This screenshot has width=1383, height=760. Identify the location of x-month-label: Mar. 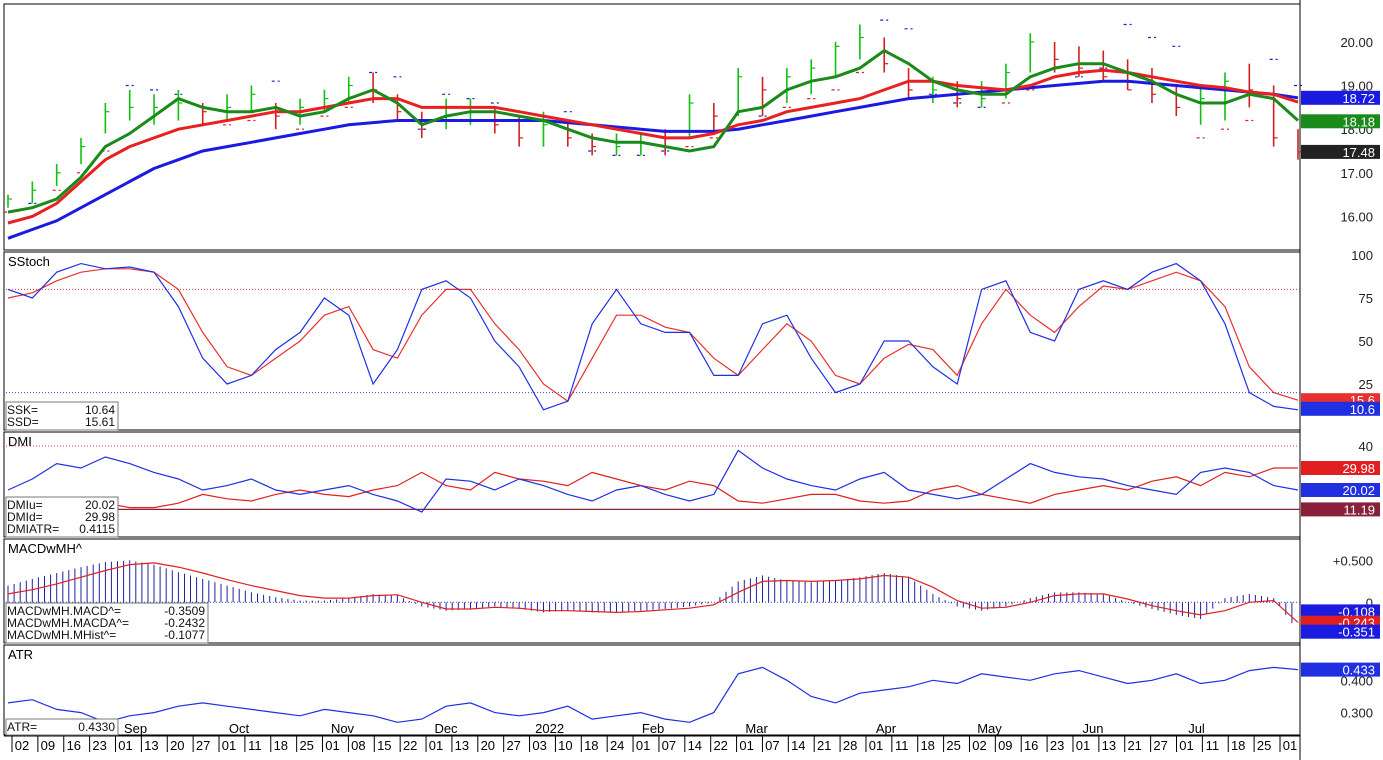
(756, 728).